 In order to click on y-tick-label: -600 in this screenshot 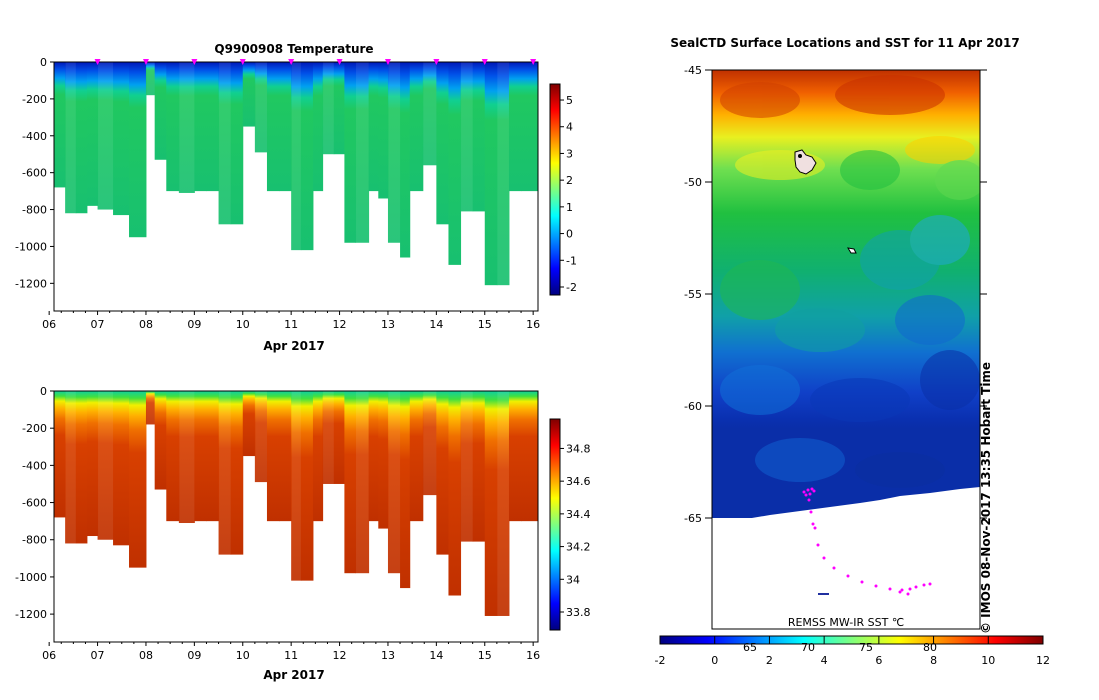, I will do `click(34, 173)`.